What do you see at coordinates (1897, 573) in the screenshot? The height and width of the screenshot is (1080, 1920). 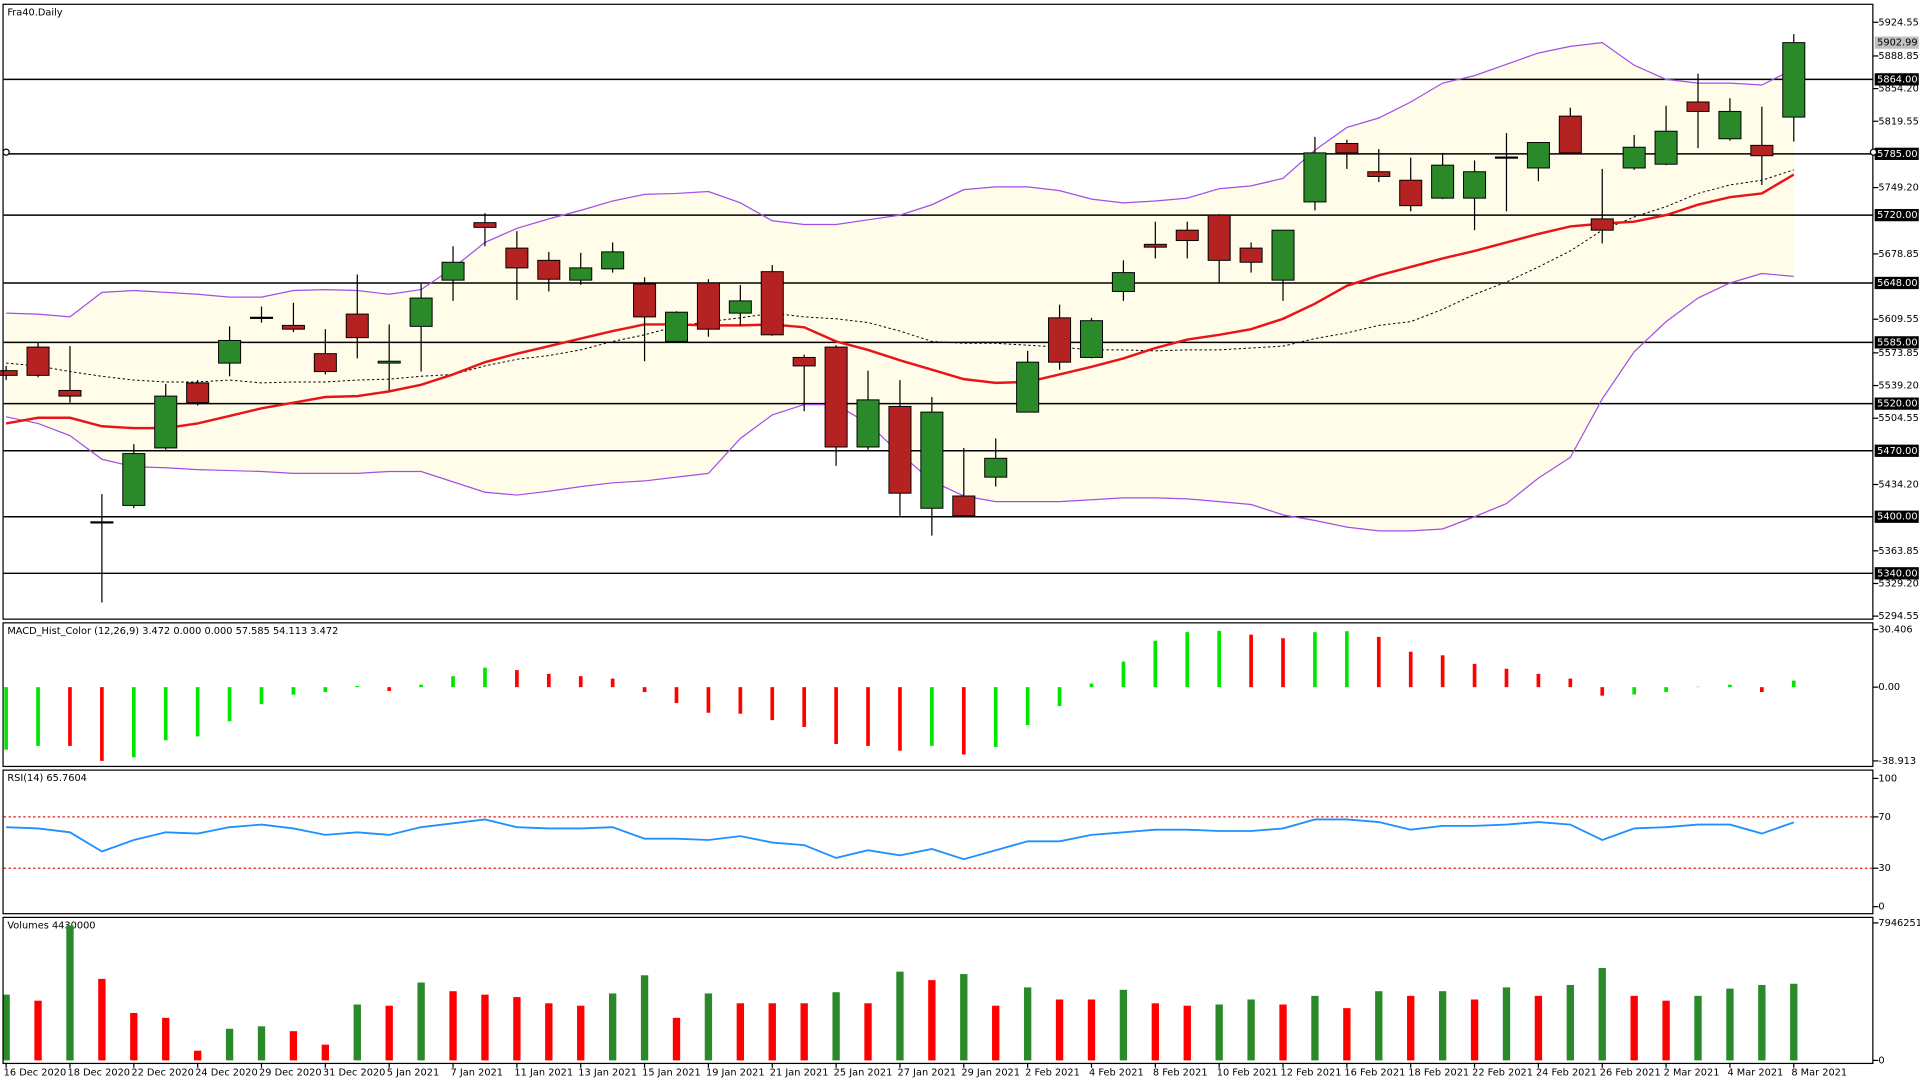 I see `level-label: 5340.00` at bounding box center [1897, 573].